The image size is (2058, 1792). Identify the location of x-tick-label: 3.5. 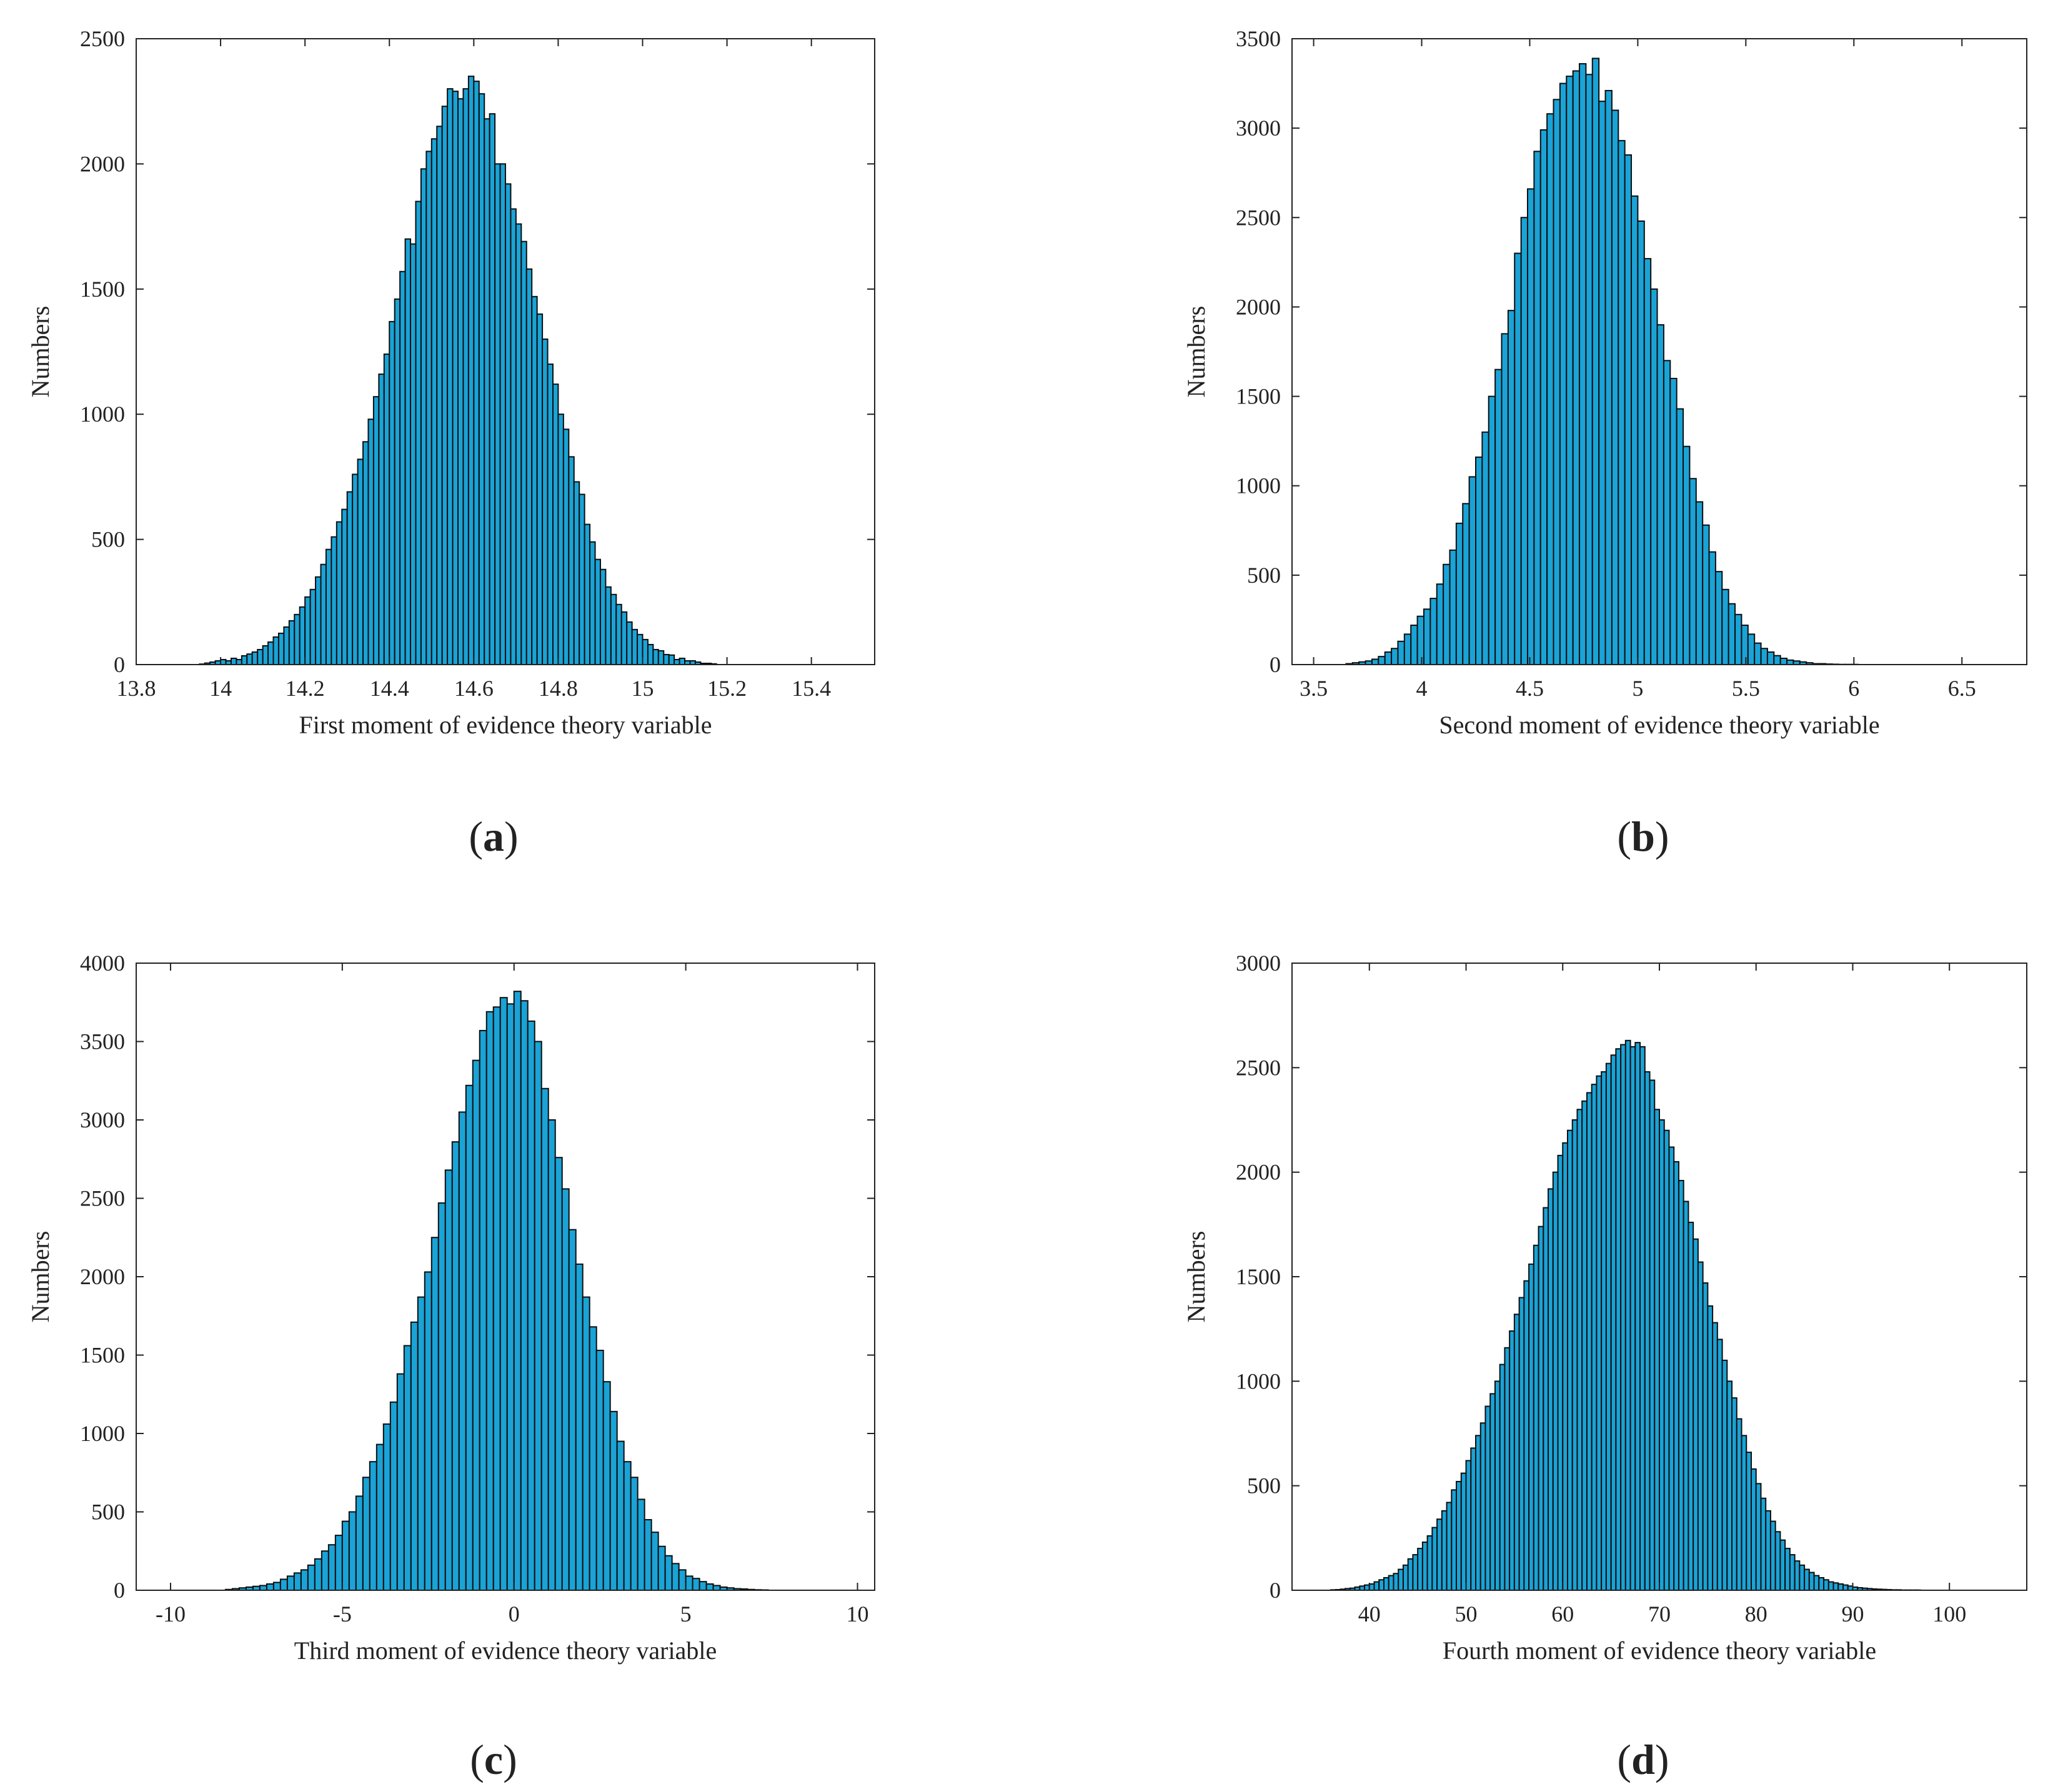
(1314, 688).